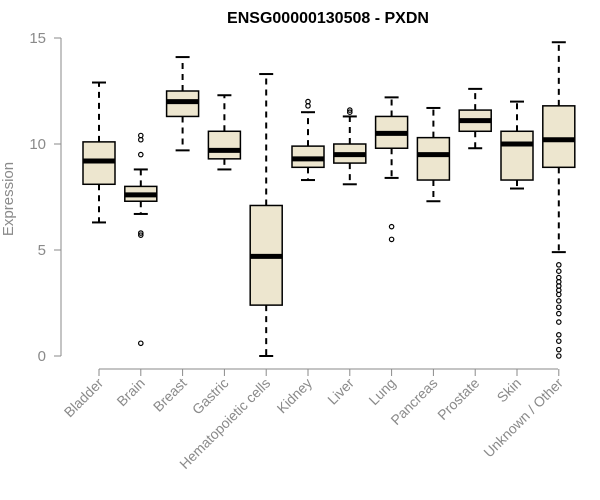 The image size is (600, 500). What do you see at coordinates (559, 200) in the screenshot?
I see `box-unknown-other` at bounding box center [559, 200].